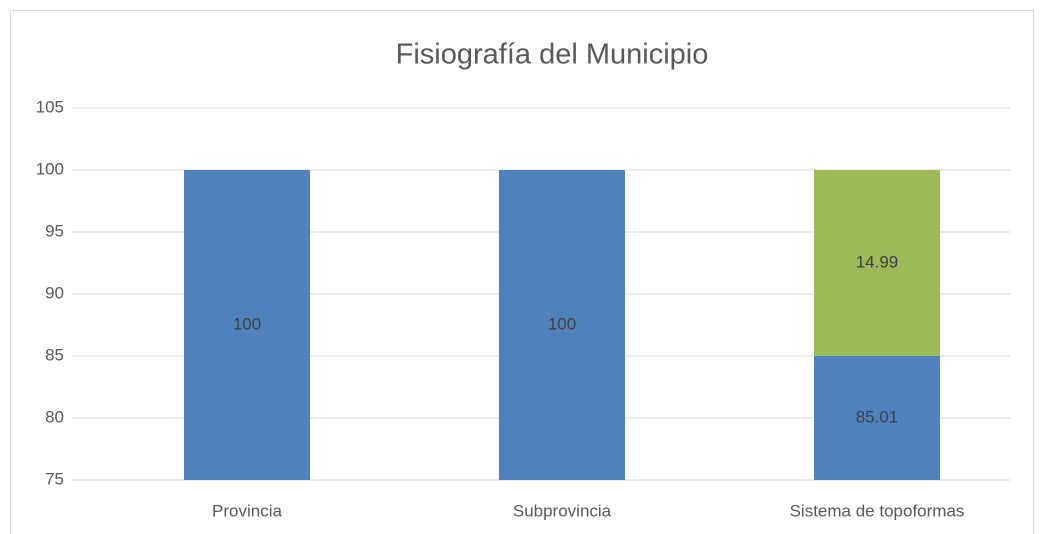 This screenshot has width=1044, height=534. Describe the element at coordinates (50, 168) in the screenshot. I see `y-tick-label: 100` at that location.